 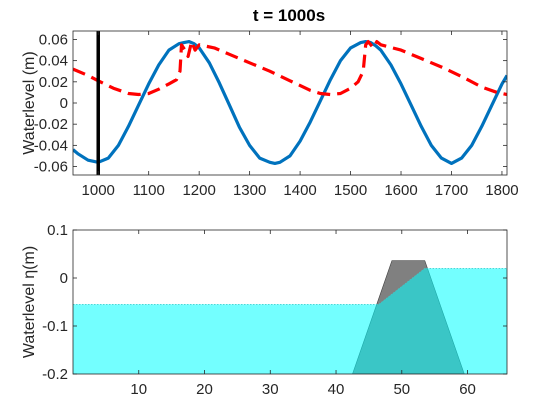 What do you see at coordinates (57, 230) in the screenshot?
I see `y-tick-label: 0.1` at bounding box center [57, 230].